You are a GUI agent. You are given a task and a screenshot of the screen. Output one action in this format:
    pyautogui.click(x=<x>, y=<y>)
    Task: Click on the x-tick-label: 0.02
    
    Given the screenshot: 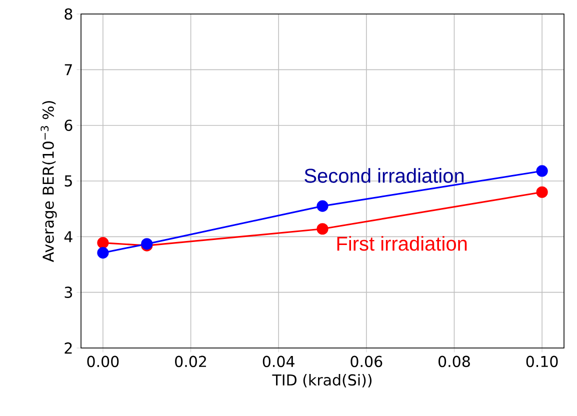 What is the action you would take?
    pyautogui.click(x=190, y=362)
    